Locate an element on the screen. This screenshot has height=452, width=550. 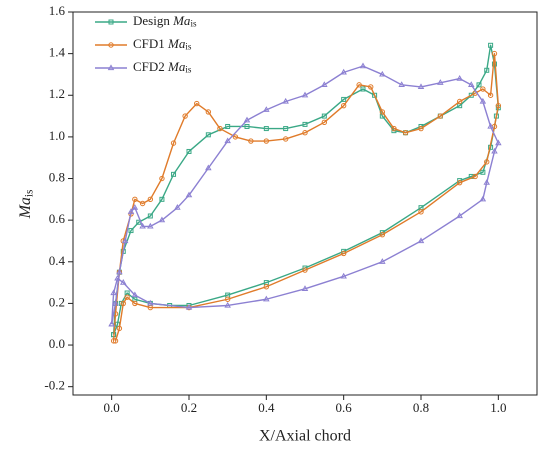
y-tick-label: 1.2 is located at coordinates (57, 93).